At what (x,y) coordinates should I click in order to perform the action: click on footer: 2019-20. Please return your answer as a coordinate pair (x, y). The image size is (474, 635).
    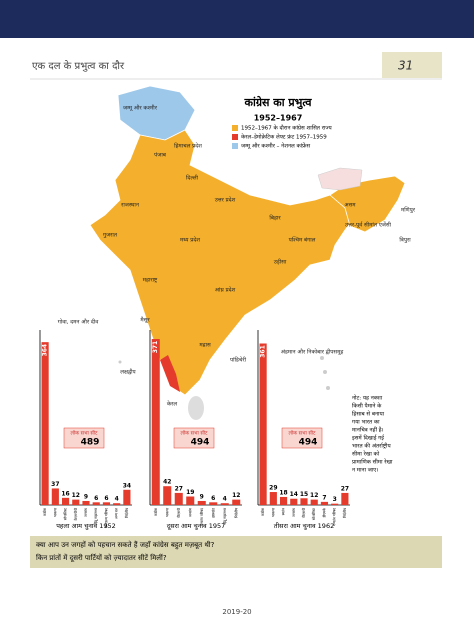
    Looking at the image, I should click on (236, 612).